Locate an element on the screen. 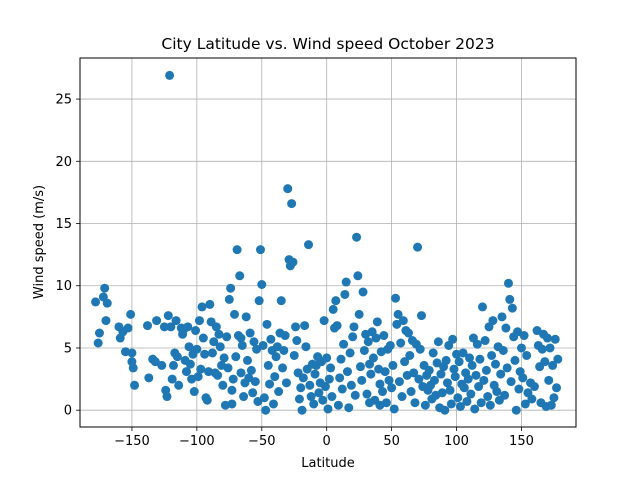 This screenshot has height=480, width=640. x-tick-label: −150 is located at coordinates (132, 441).